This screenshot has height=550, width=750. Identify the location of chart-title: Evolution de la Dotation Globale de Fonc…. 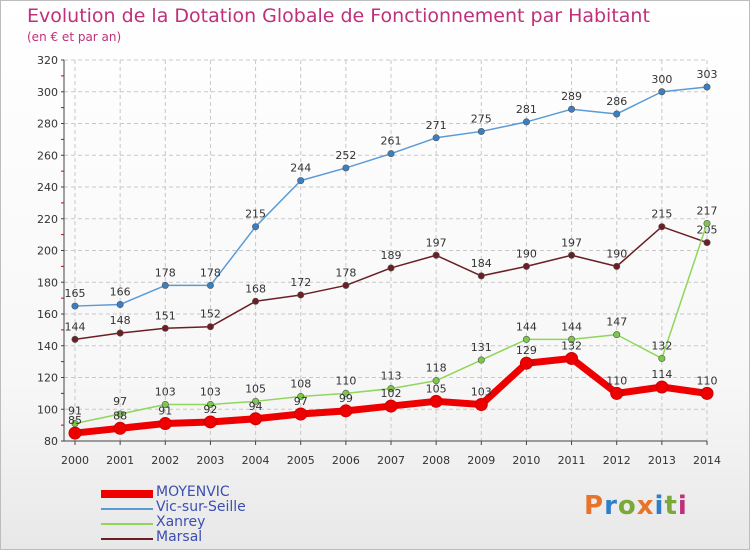
(338, 16).